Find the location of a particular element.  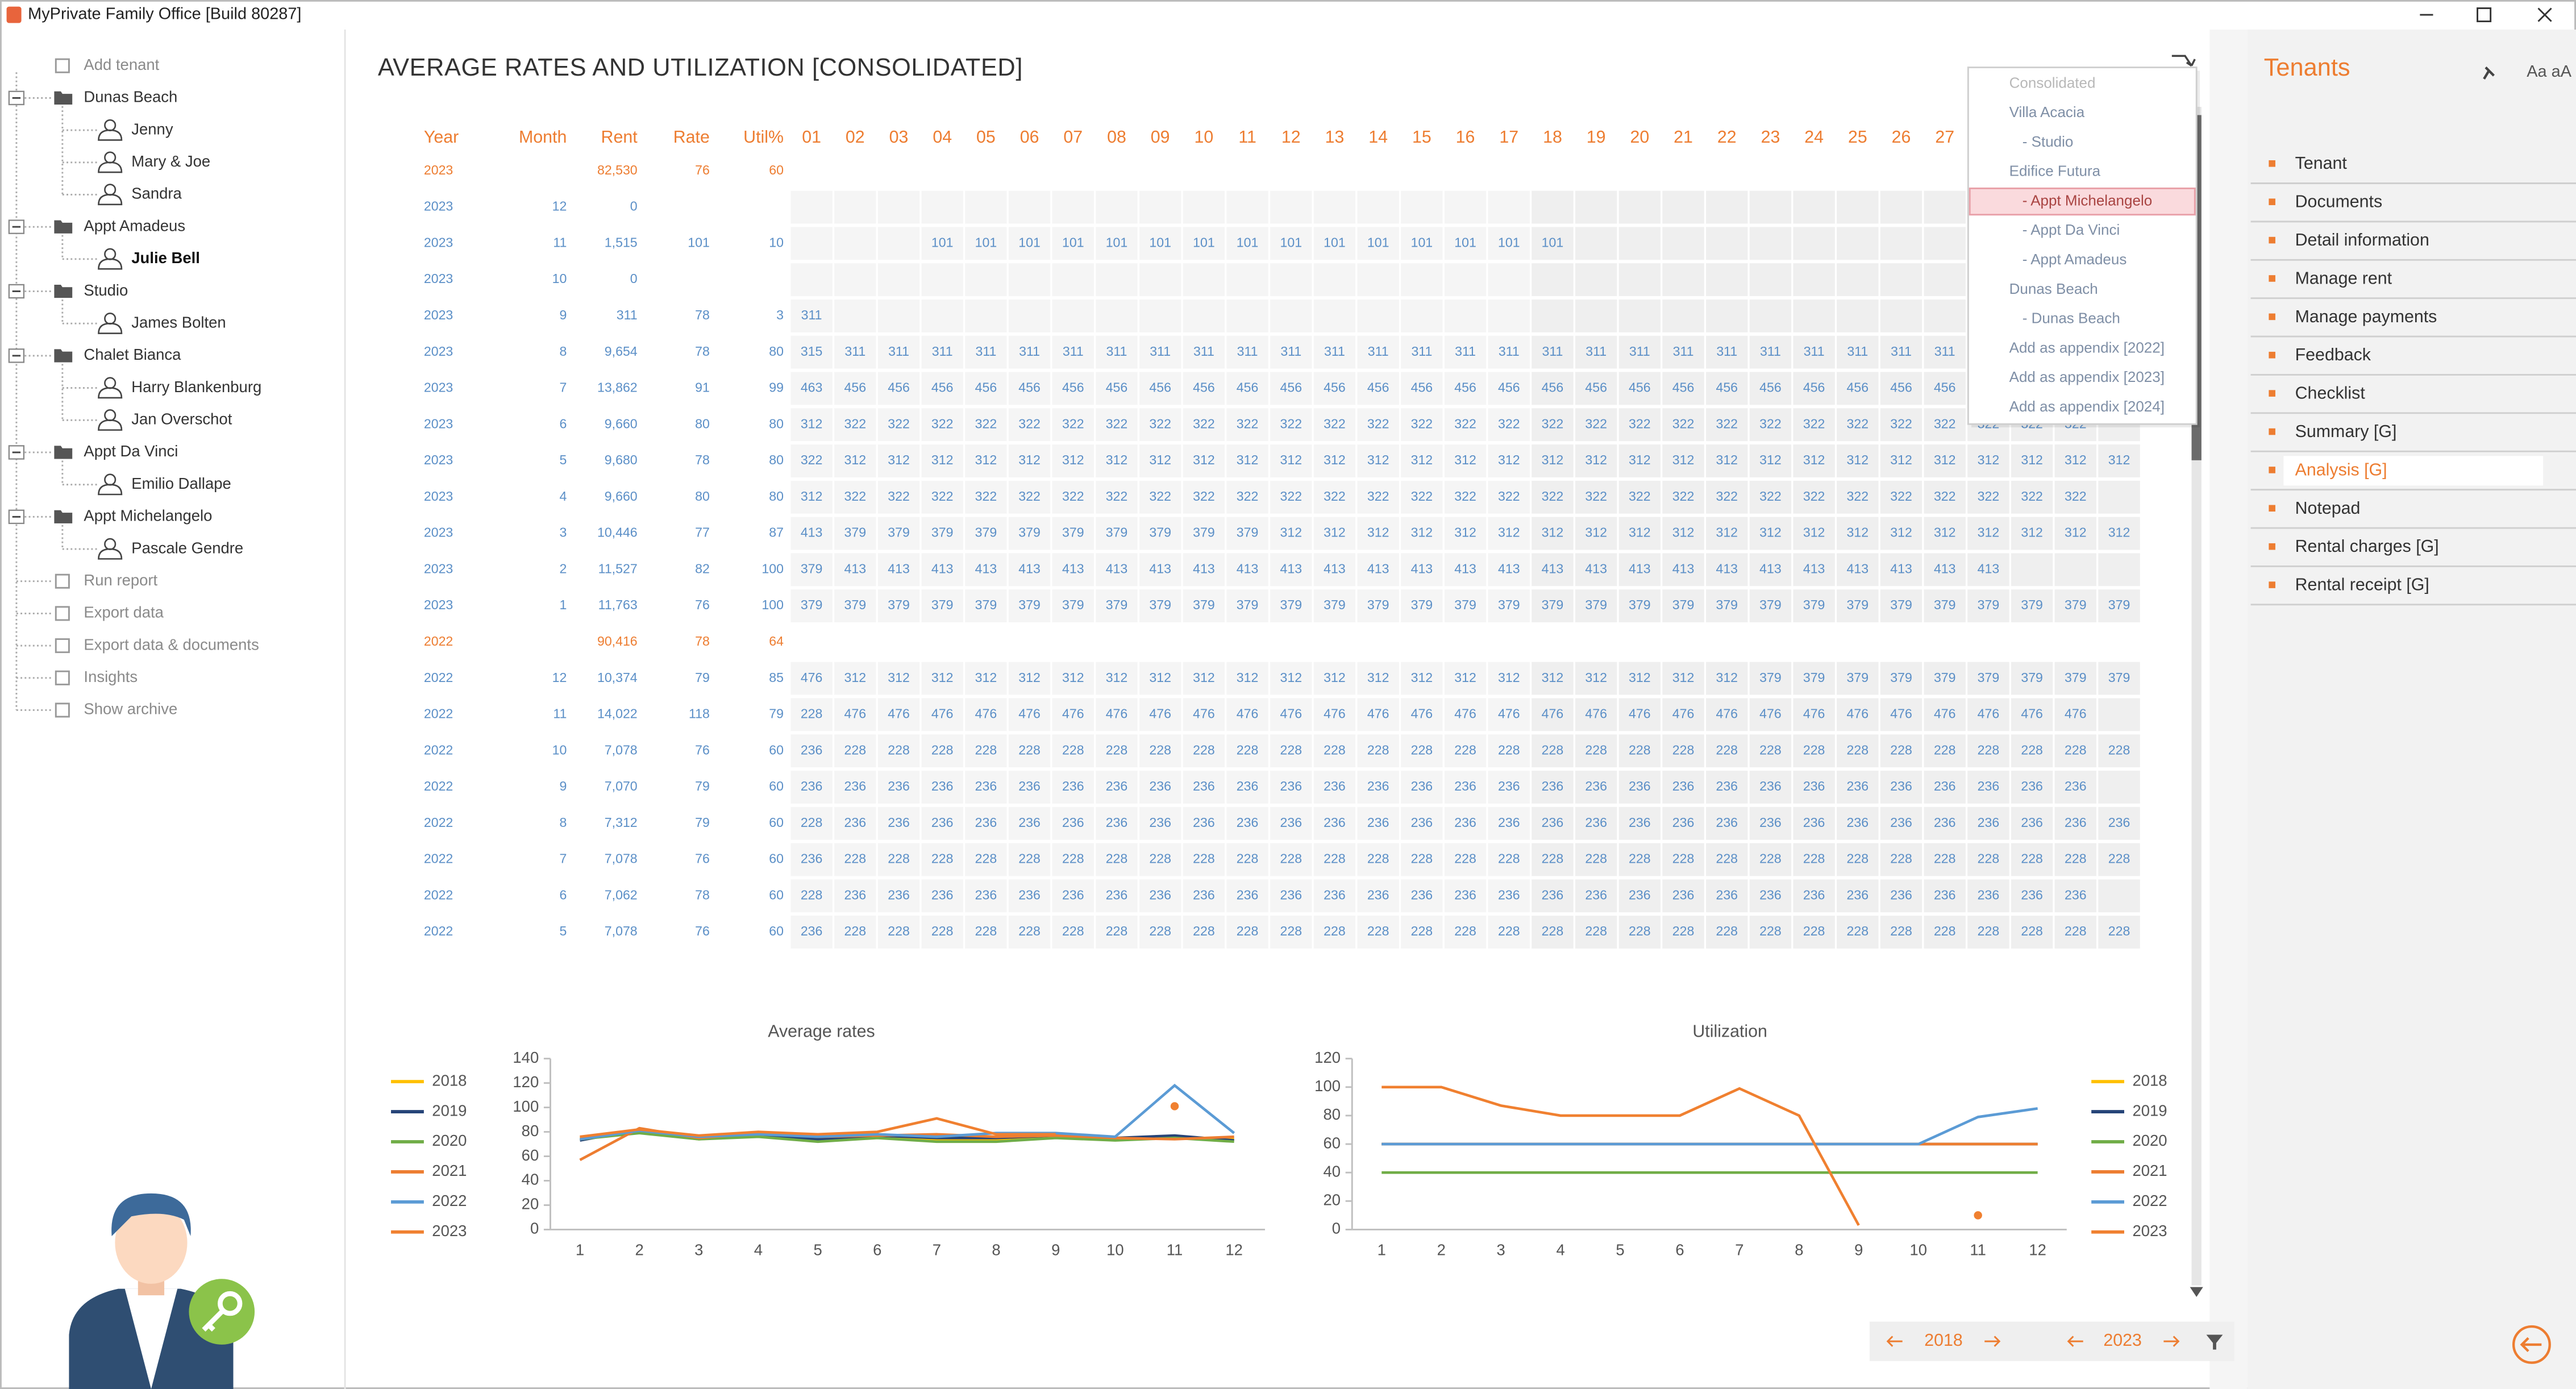

dropdown-item: Villa Acacia is located at coordinates (2047, 111).